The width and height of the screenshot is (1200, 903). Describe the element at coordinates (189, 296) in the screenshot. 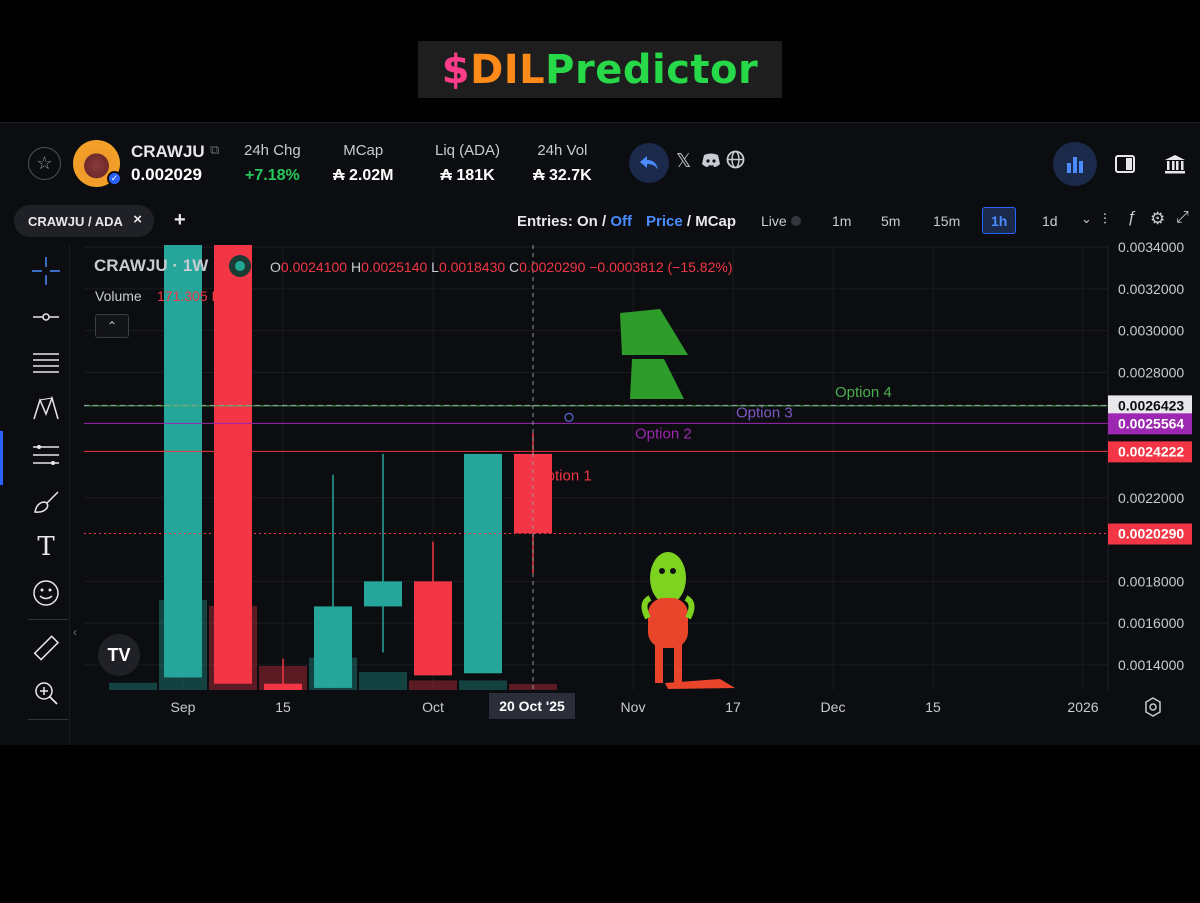

I see `volume-value: 171.305 K` at that location.